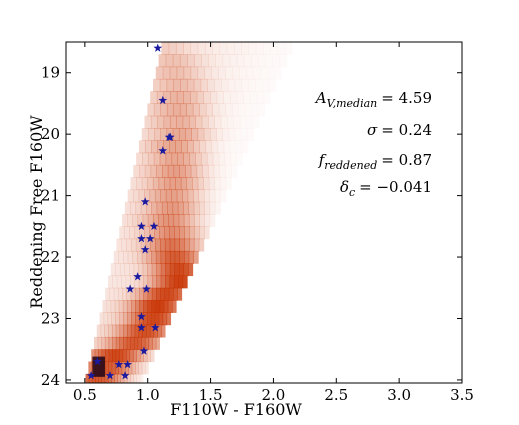 This screenshot has height=425, width=519. Describe the element at coordinates (85, 395) in the screenshot. I see `x-tick-label: 0.5` at that location.